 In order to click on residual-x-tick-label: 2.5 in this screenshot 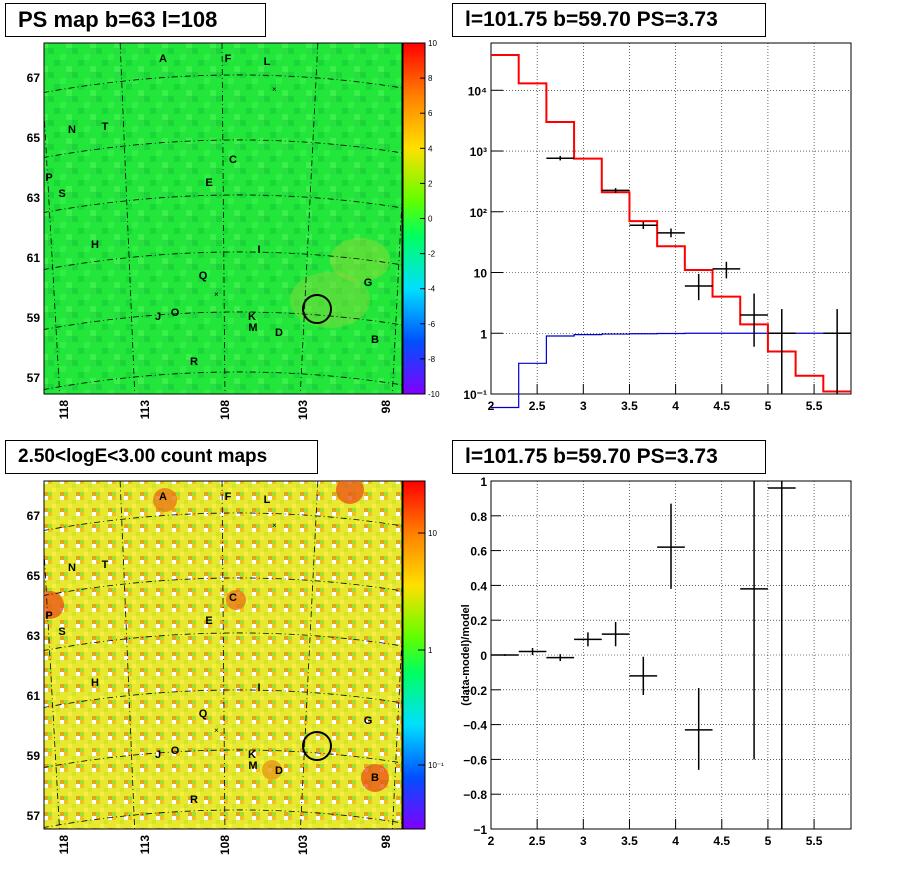, I will do `click(537, 841)`.